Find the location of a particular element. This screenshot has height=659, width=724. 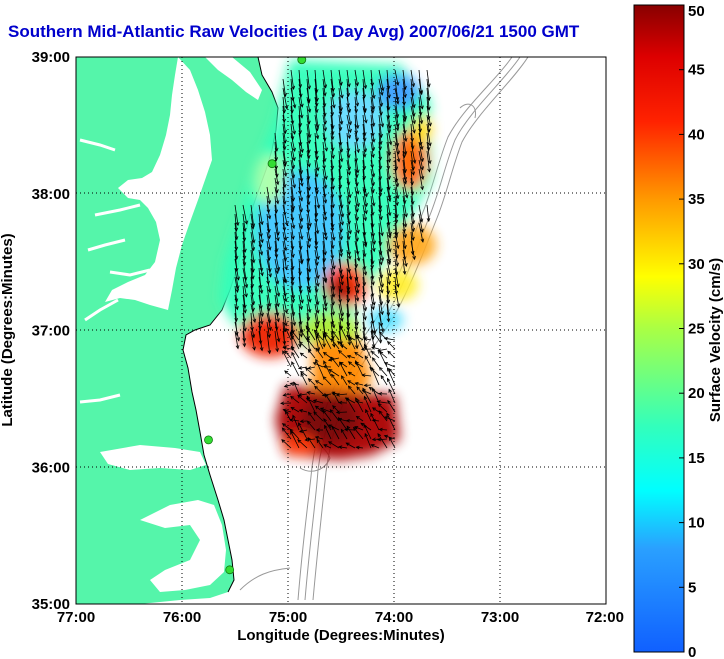

x-tick-label: 73:00 is located at coordinates (500, 617).